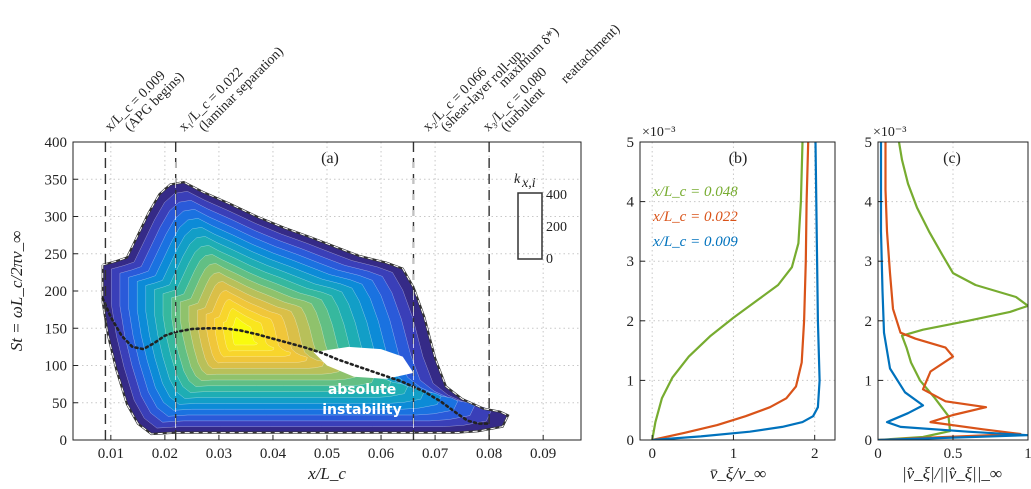 This screenshot has height=489, width=1031. What do you see at coordinates (528, 183) in the screenshot?
I see `colorbar-label-subscript: x,i` at bounding box center [528, 183].